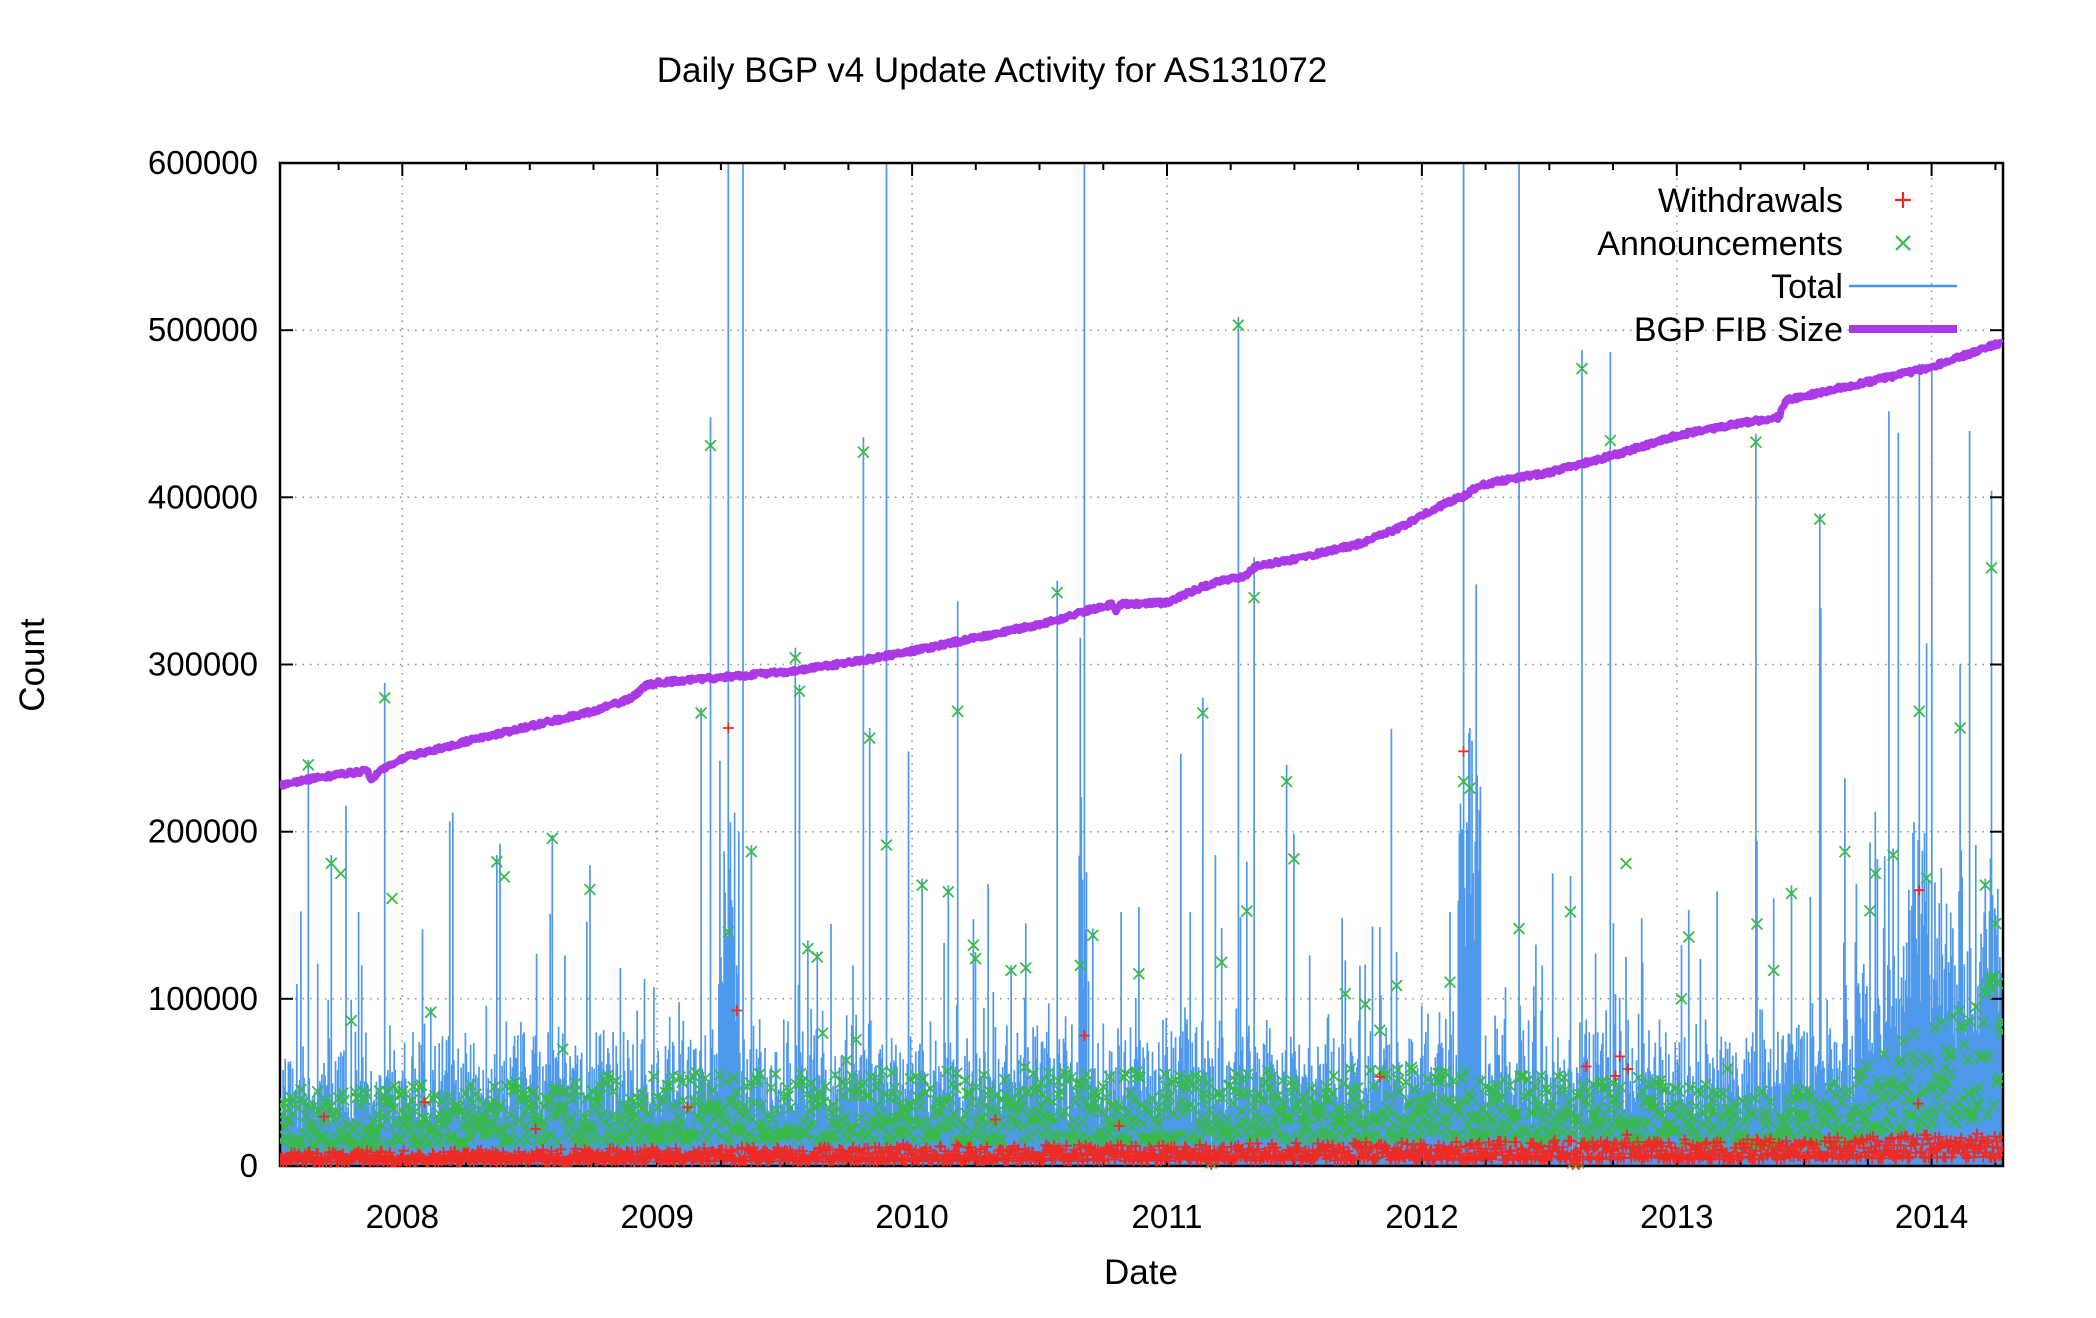 The image size is (2096, 1318). What do you see at coordinates (1903, 243) in the screenshot?
I see `legend-cross-marker-icon` at bounding box center [1903, 243].